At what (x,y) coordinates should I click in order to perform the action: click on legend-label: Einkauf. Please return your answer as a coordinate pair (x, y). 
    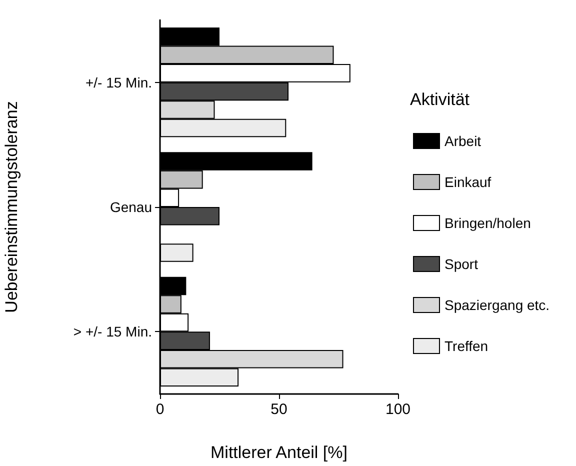
    Looking at the image, I should click on (468, 182).